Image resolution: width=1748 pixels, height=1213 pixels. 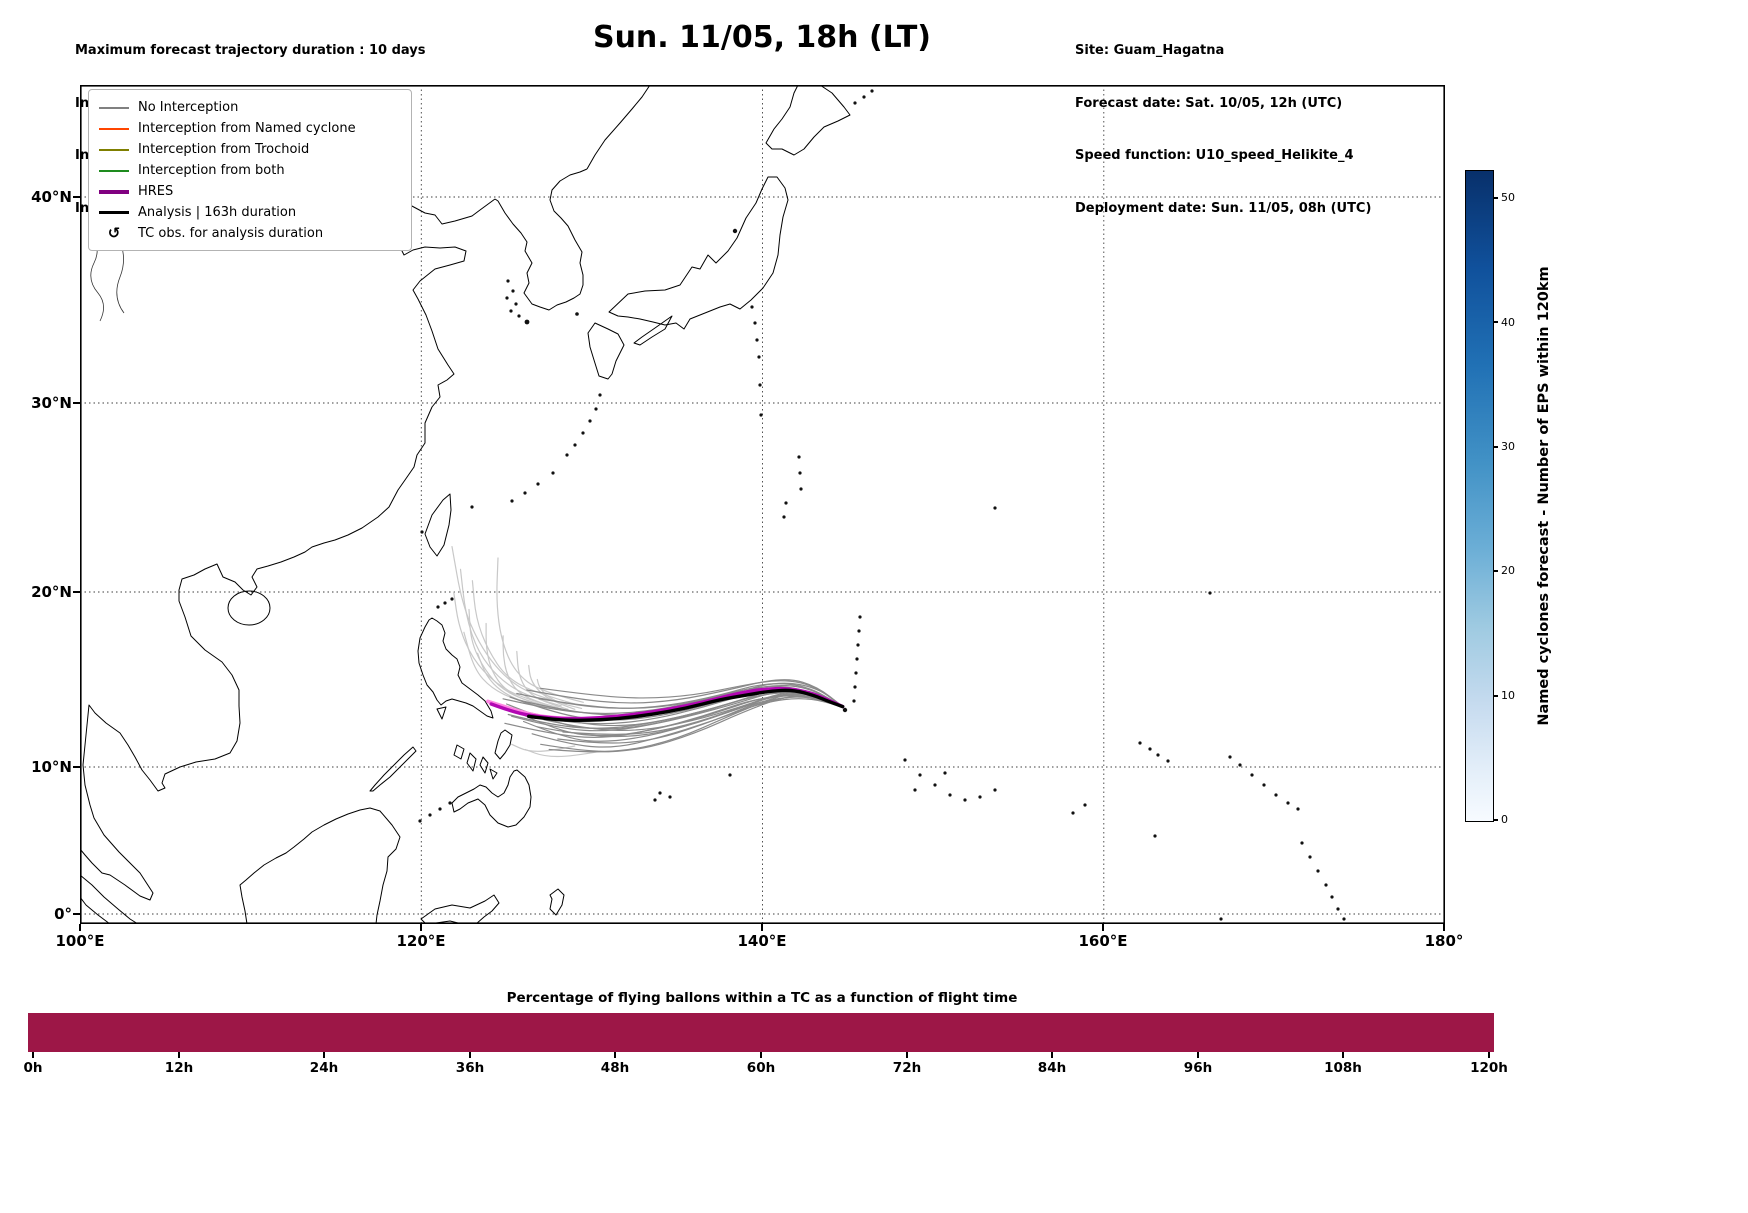 I want to click on legend-item-named-cyclone: Interception from Named cyclone, so click(x=250, y=128).